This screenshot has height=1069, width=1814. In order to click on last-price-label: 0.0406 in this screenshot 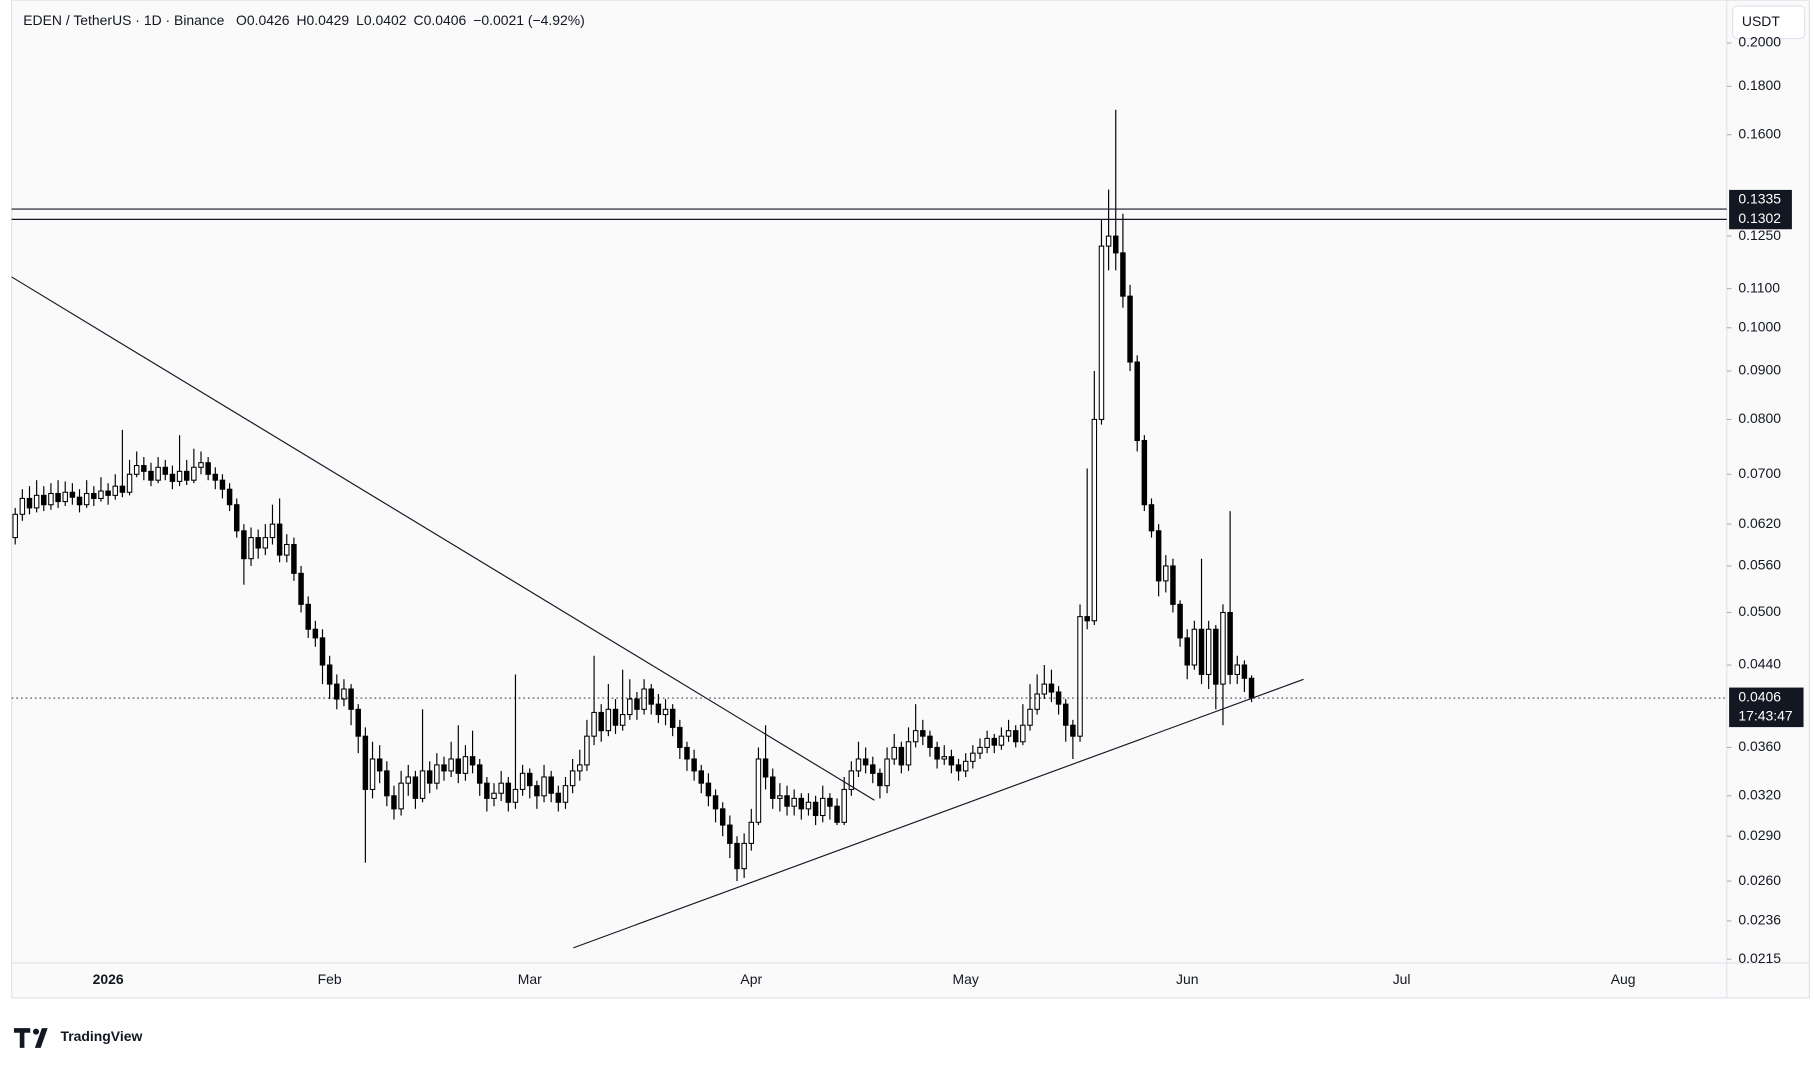, I will do `click(1759, 697)`.